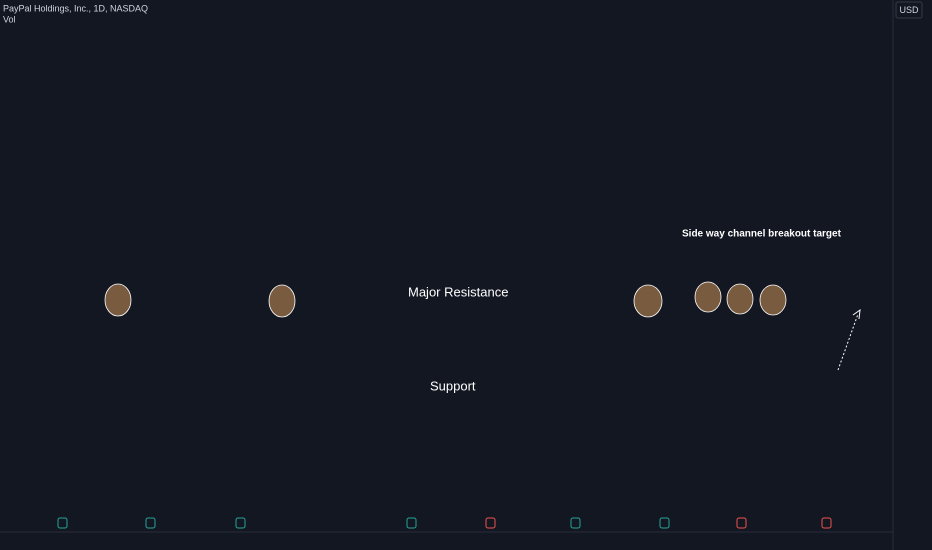 This screenshot has height=550, width=932. Describe the element at coordinates (762, 234) in the screenshot. I see `target-label: Side way channel breakout target` at that location.